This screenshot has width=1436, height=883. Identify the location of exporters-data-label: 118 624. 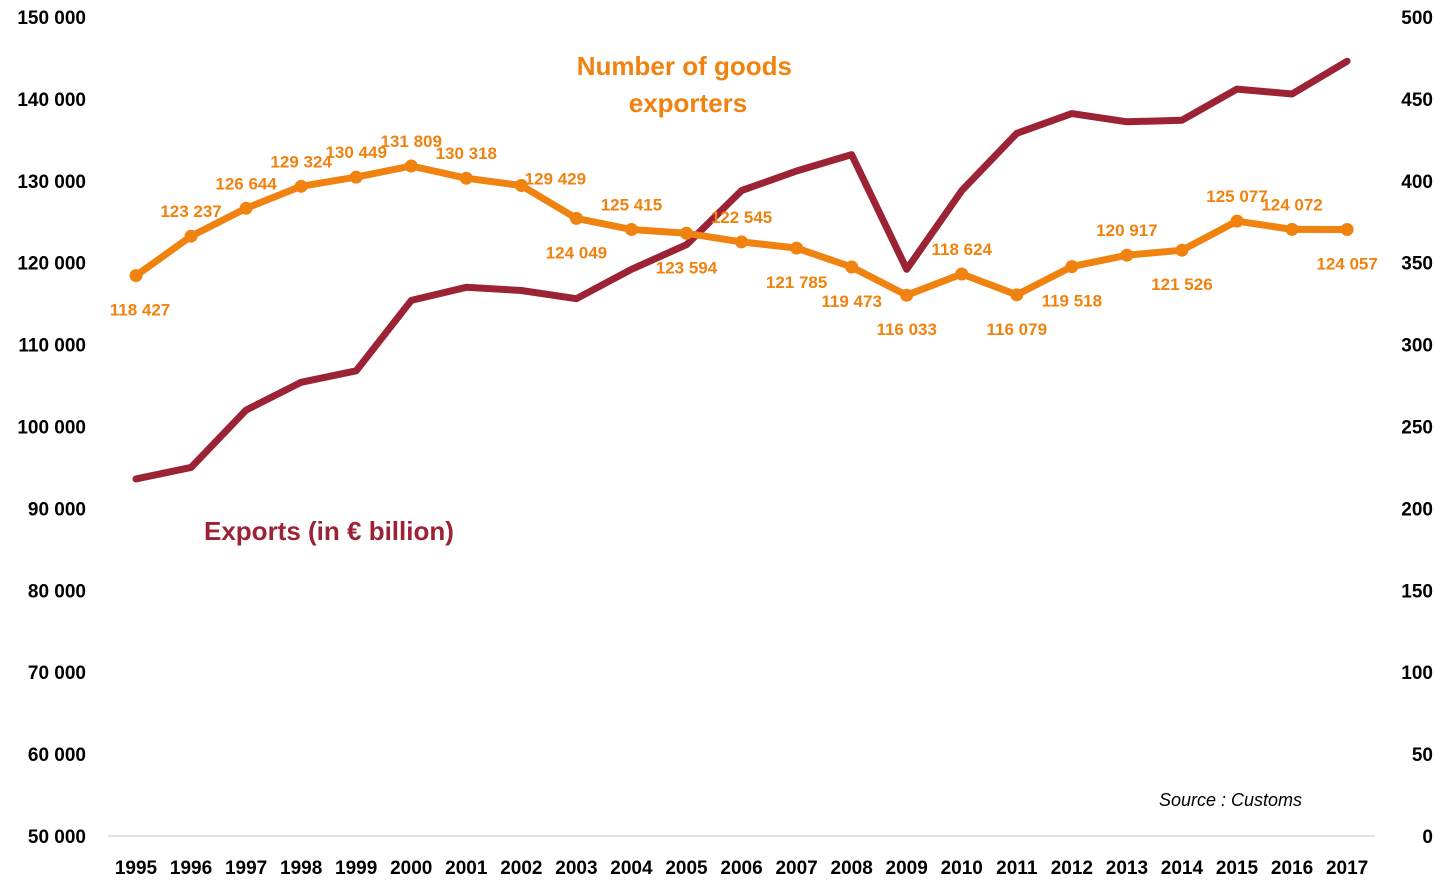
(961, 249).